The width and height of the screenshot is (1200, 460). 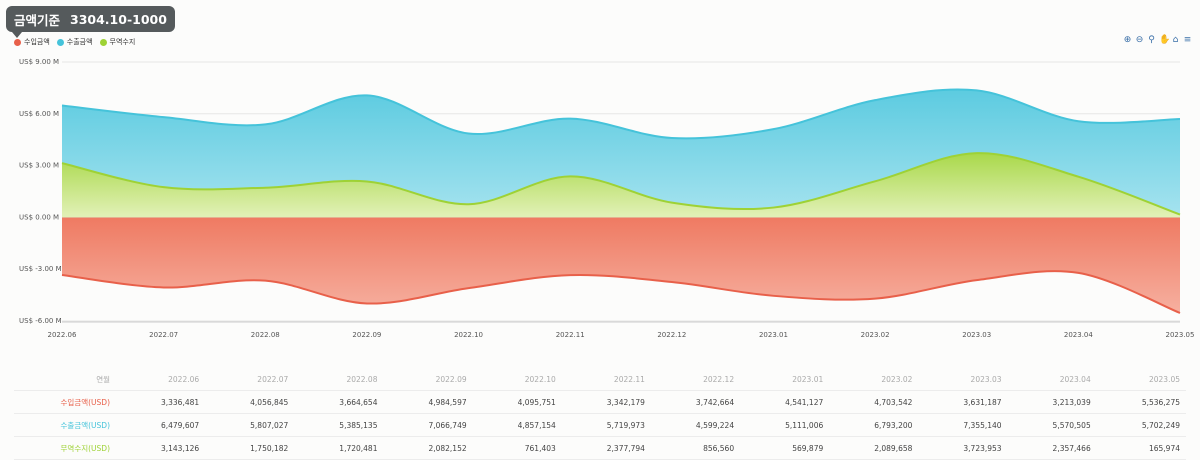 I want to click on table-cell: 7,355,140, so click(x=963, y=425).